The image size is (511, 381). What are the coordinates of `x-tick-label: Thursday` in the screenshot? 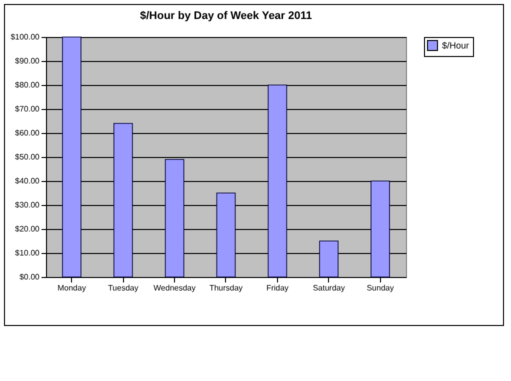 It's located at (226, 288).